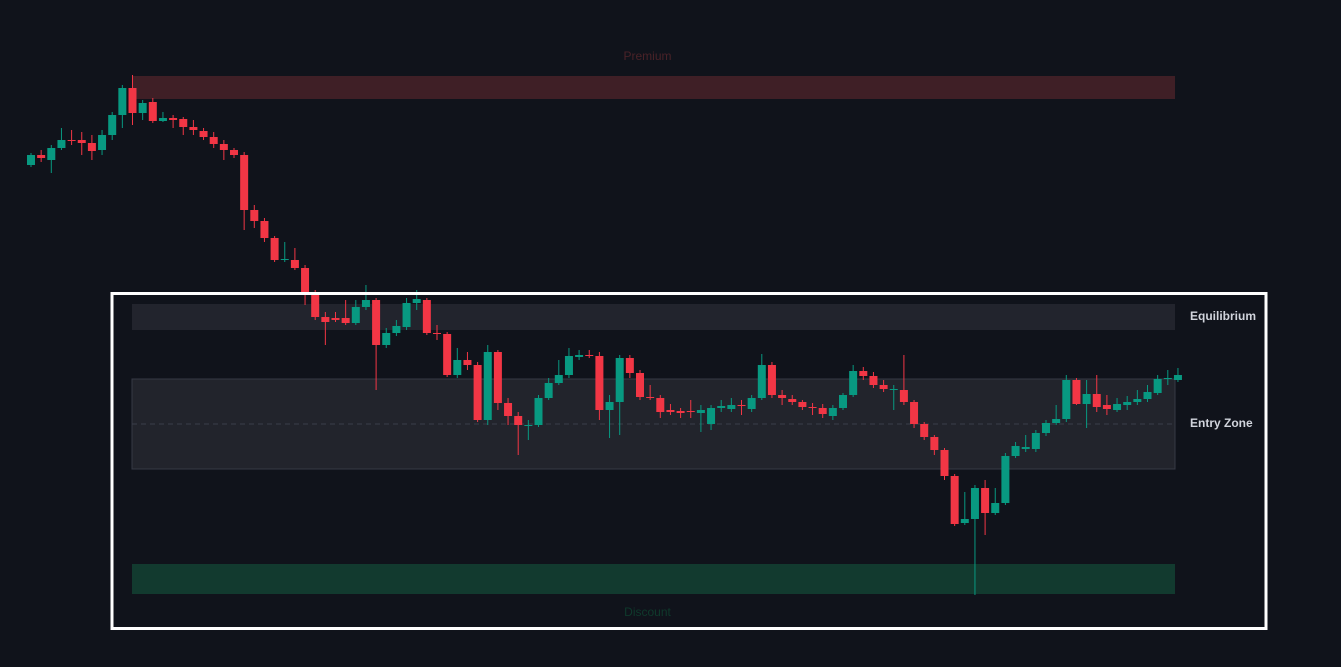 Image resolution: width=1341 pixels, height=667 pixels. Describe the element at coordinates (647, 612) in the screenshot. I see `zone-label: Discount` at that location.